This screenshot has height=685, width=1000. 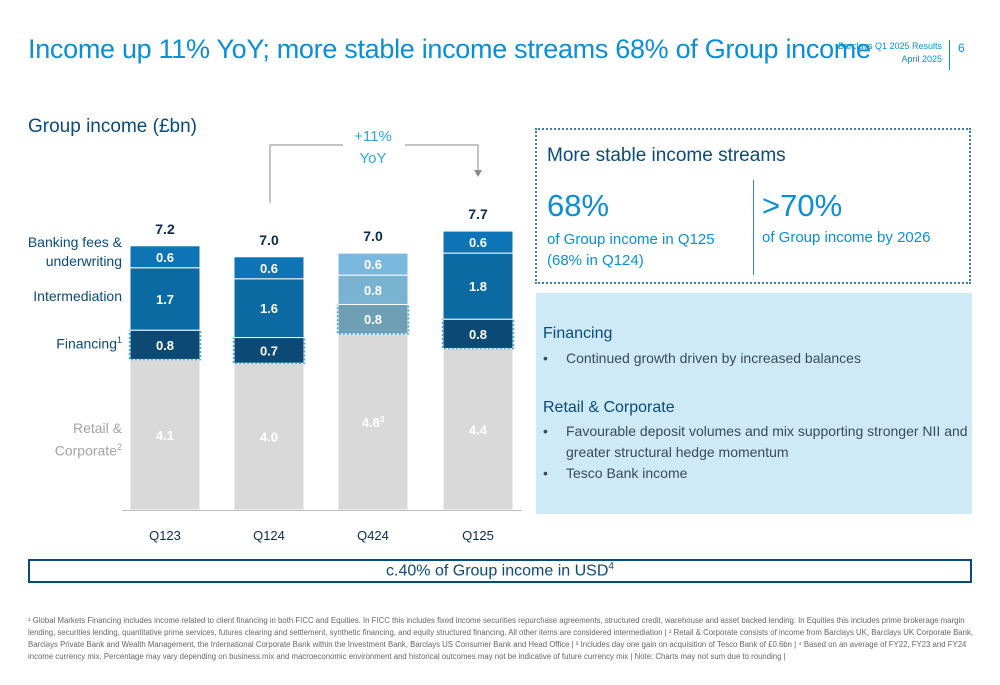 I want to click on bar-fees-q123, so click(x=165, y=257).